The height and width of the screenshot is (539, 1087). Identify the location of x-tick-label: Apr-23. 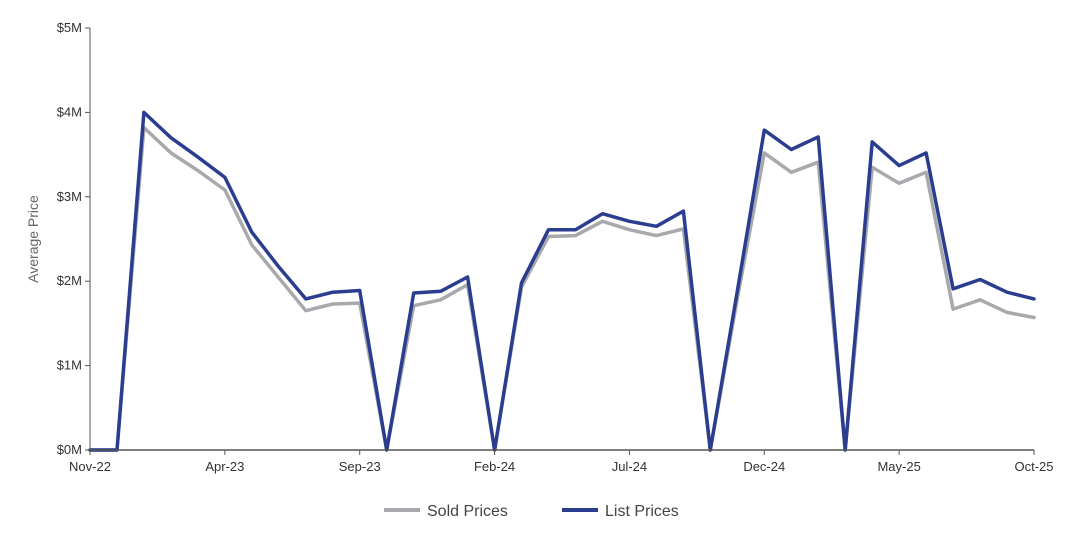
(224, 466).